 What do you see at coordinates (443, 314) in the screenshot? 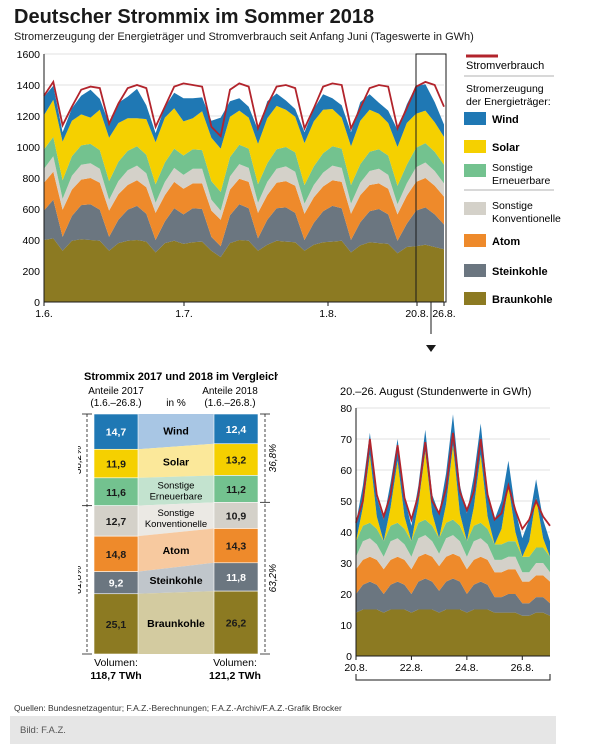
I see `main-x-tick: 26.8.` at bounding box center [443, 314].